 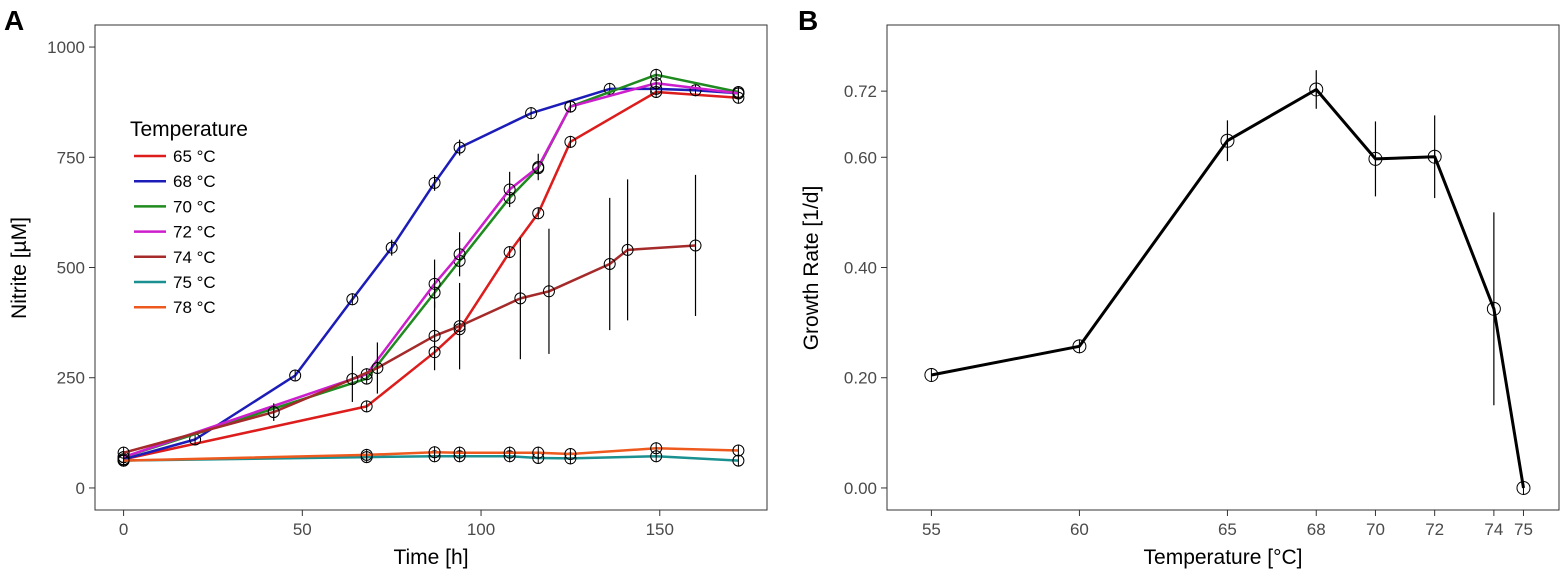 I want to click on chart-b-y-tick-label: 0.40, so click(x=860, y=268).